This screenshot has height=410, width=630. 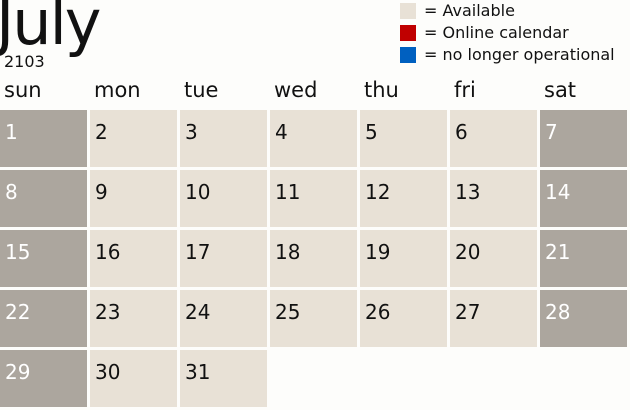 What do you see at coordinates (288, 312) in the screenshot?
I see `day-number: 25` at bounding box center [288, 312].